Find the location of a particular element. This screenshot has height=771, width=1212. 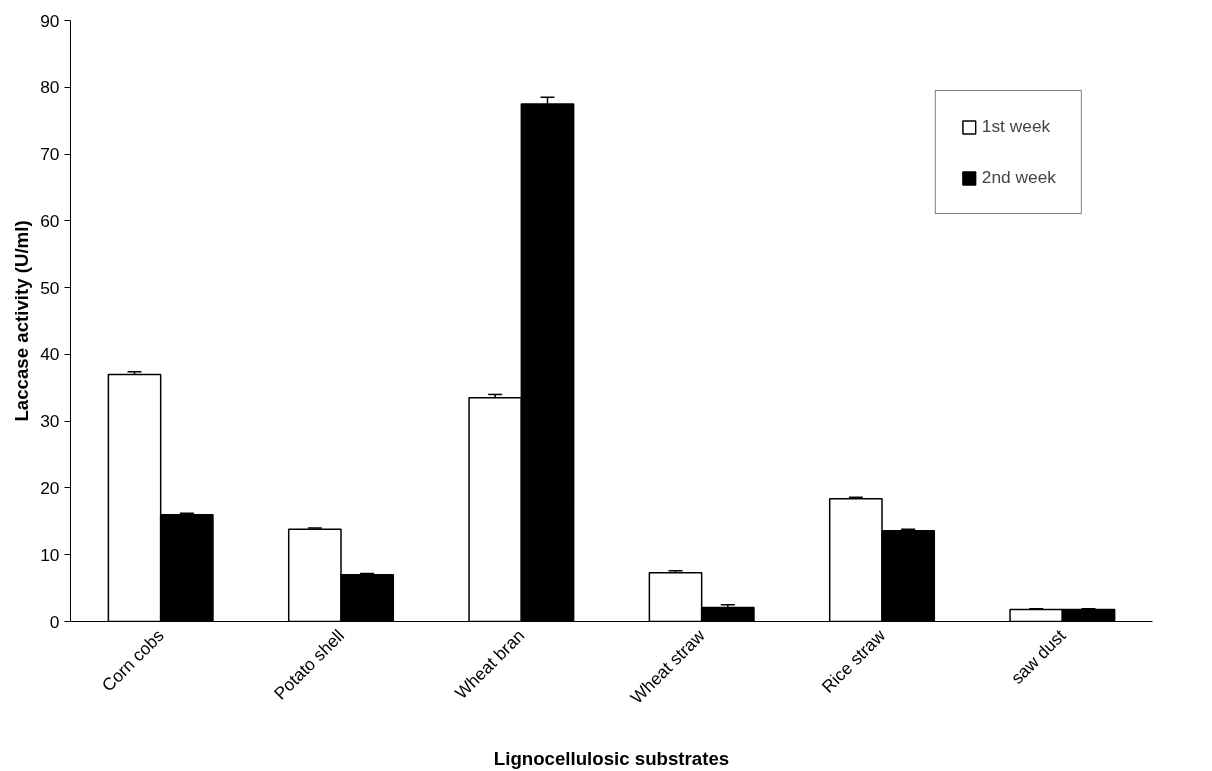

y-tick-label: 30 is located at coordinates (50, 421).